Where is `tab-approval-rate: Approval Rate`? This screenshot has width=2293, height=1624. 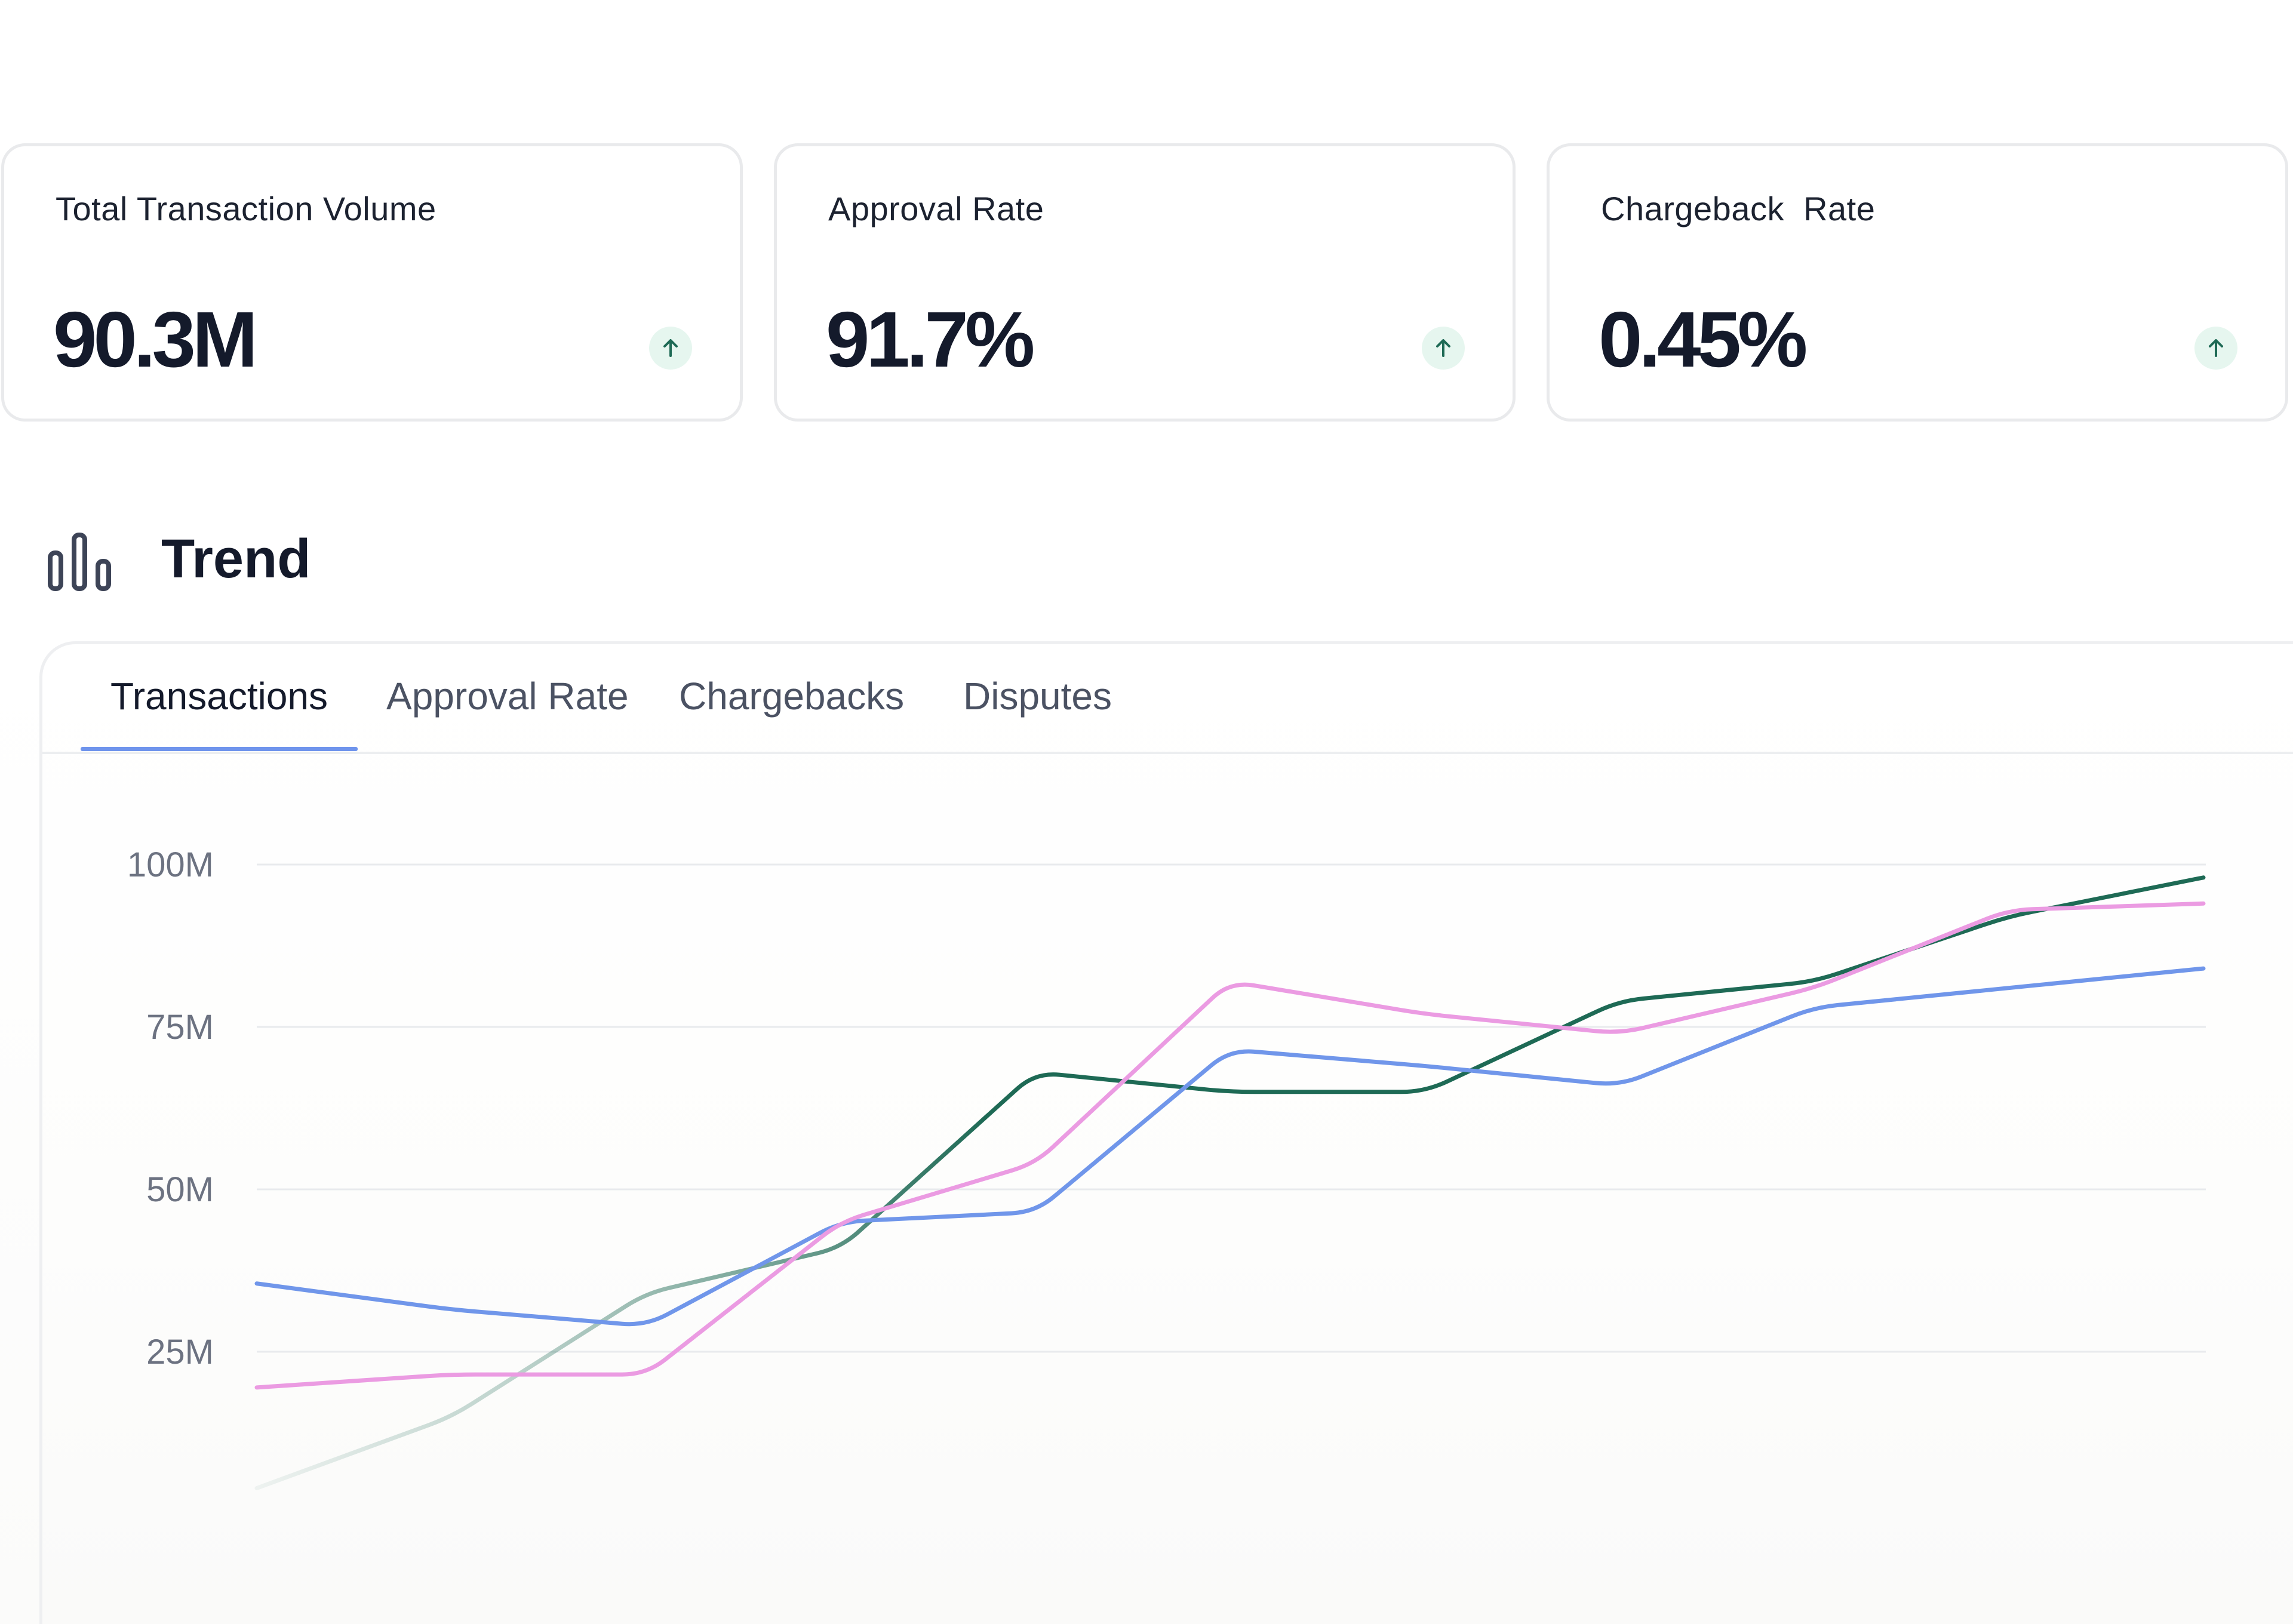
tab-approval-rate: Approval Rate is located at coordinates (508, 696).